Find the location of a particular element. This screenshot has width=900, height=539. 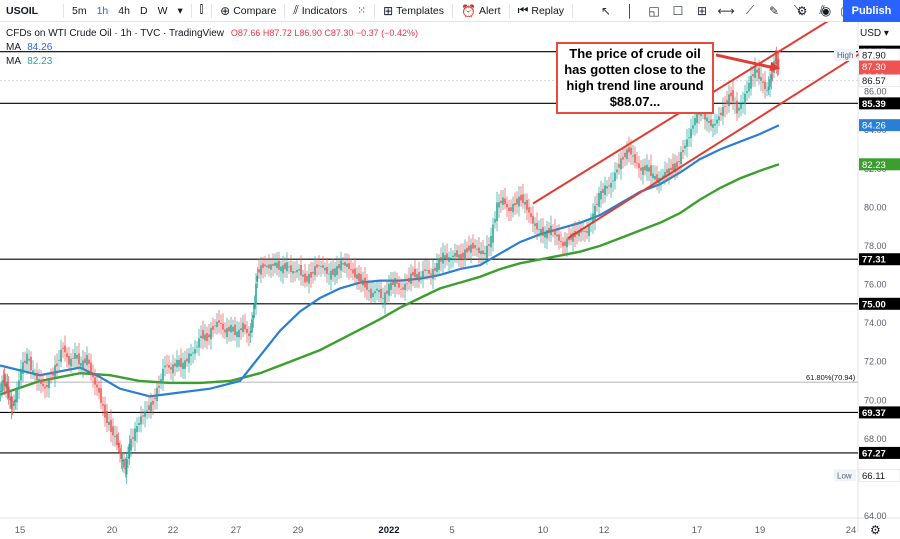

settings-gear-icon: ⚙ is located at coordinates (802, 11).